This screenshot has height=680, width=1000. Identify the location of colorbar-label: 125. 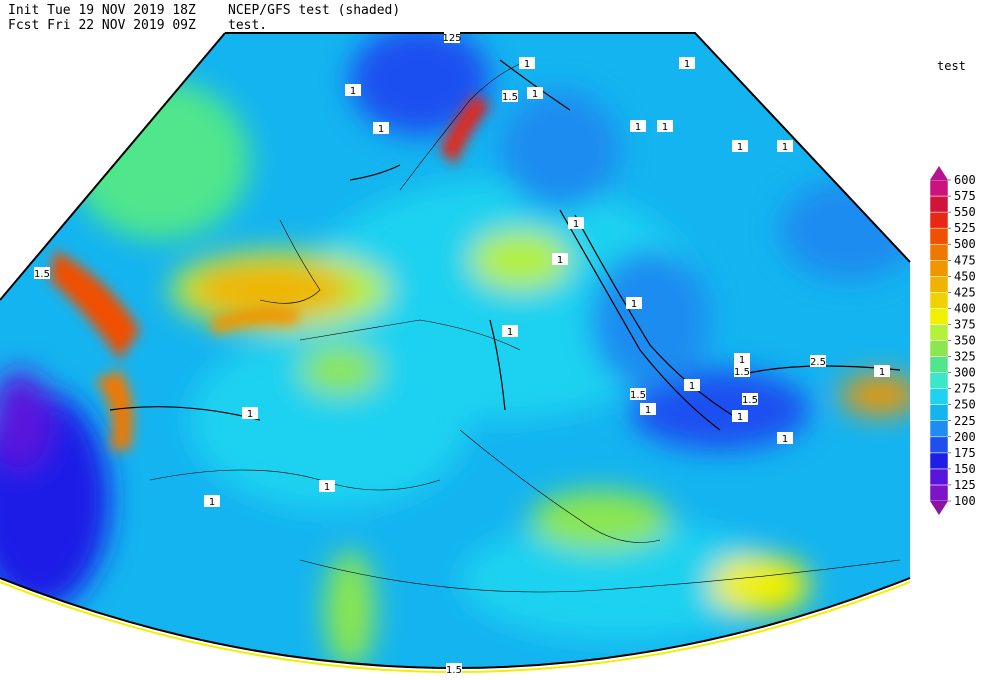
(965, 485).